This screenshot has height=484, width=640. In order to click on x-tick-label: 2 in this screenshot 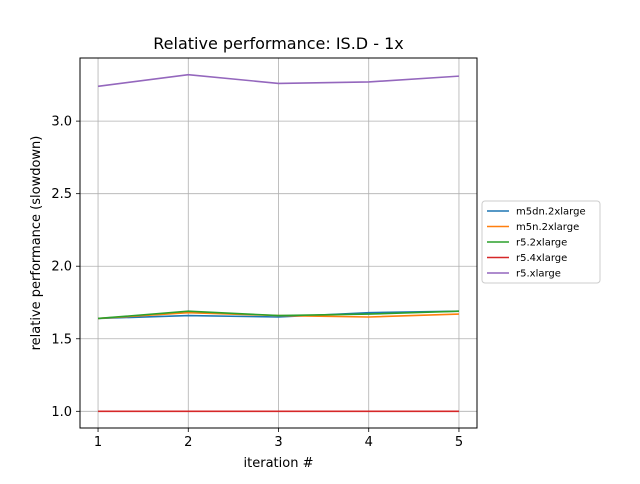, I will do `click(188, 442)`.